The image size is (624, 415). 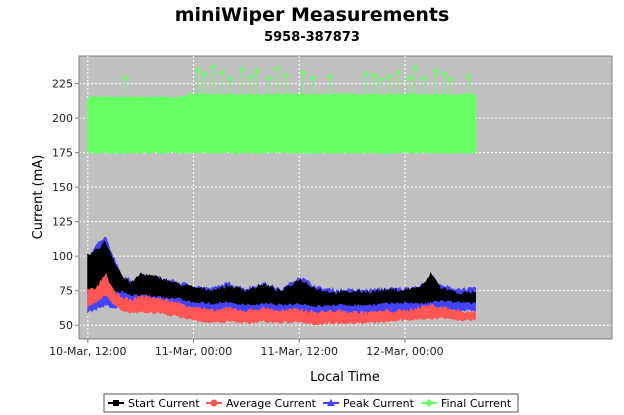 I want to click on legend-label: Peak Current, so click(x=379, y=403).